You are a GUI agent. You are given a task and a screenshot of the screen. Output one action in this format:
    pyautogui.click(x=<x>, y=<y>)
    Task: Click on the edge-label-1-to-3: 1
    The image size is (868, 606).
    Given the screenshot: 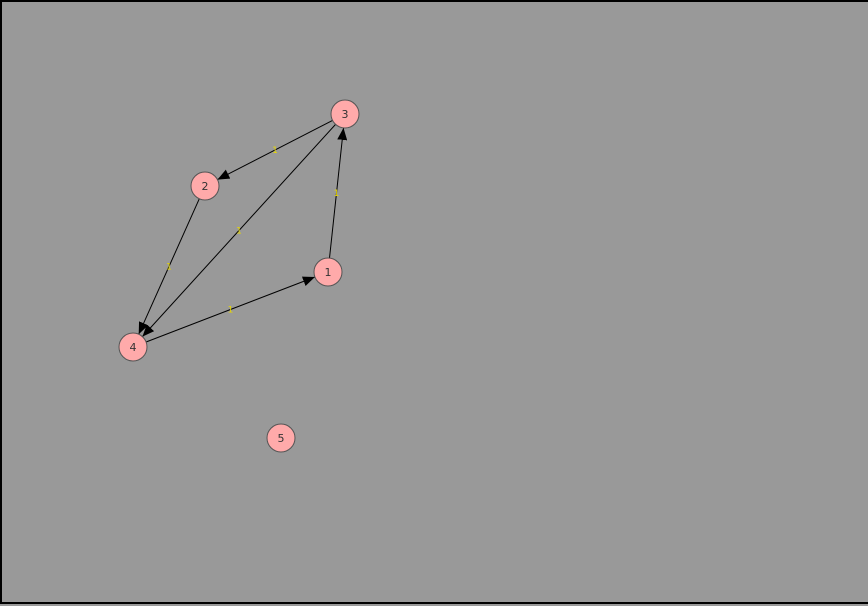 What is the action you would take?
    pyautogui.click(x=337, y=194)
    